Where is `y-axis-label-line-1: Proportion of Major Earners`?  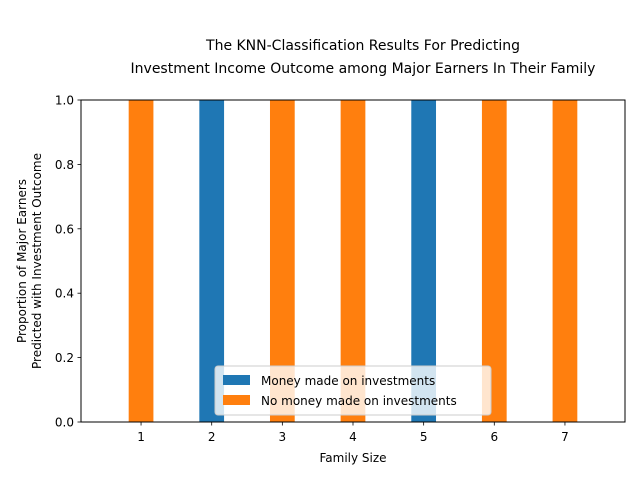
y-axis-label-line-1: Proportion of Major Earners is located at coordinates (22, 261).